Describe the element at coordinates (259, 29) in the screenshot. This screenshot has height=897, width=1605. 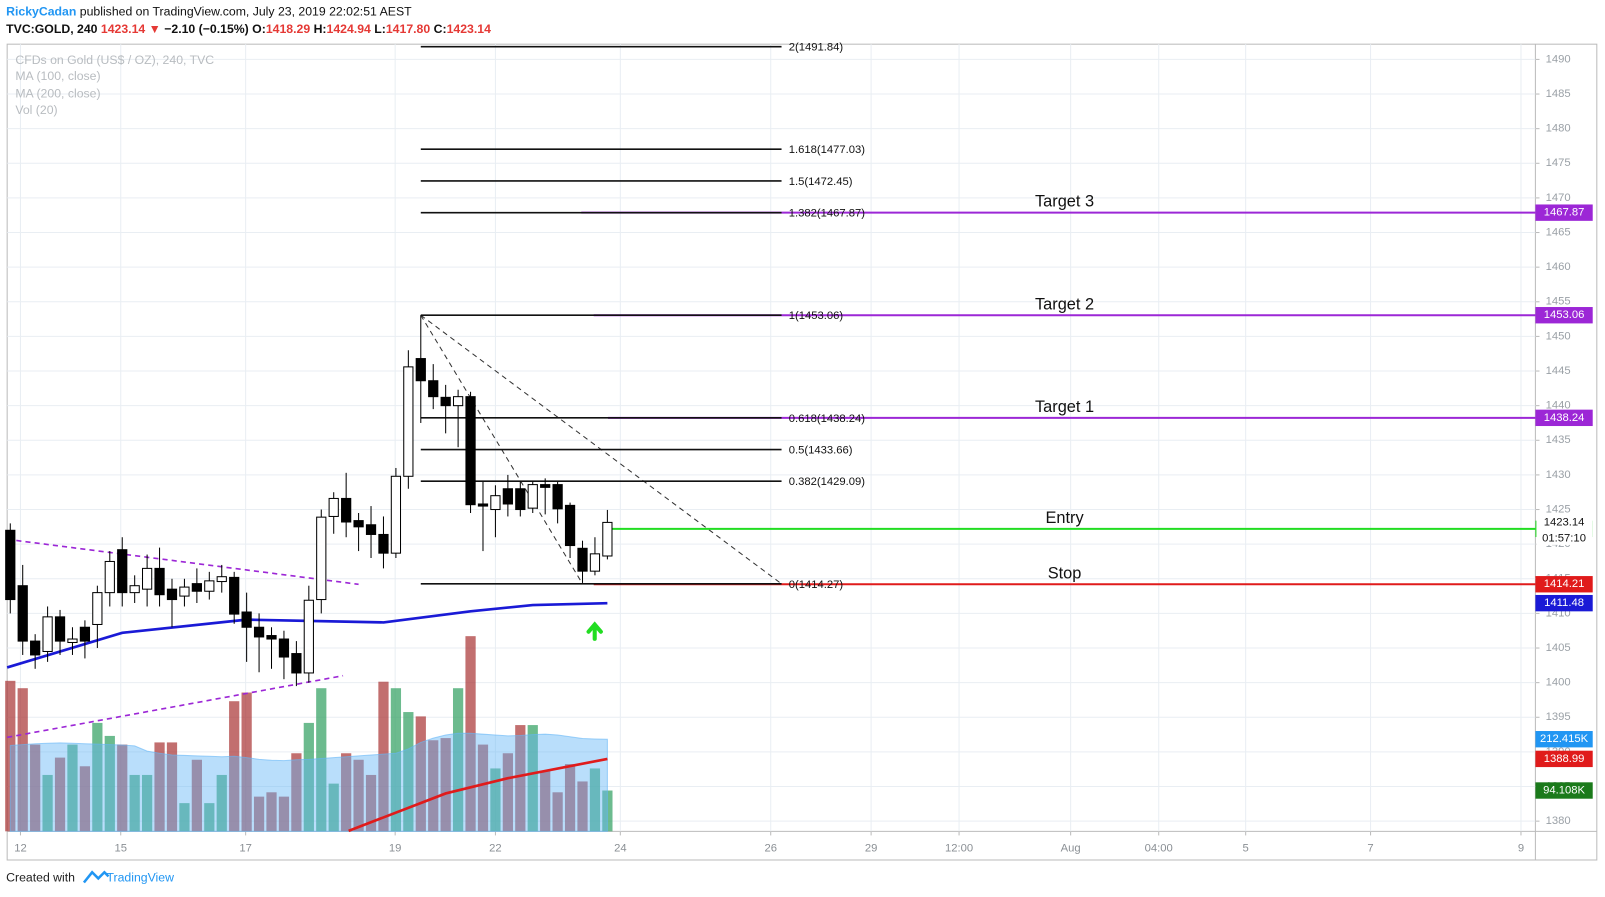
I see `header-item: O:` at that location.